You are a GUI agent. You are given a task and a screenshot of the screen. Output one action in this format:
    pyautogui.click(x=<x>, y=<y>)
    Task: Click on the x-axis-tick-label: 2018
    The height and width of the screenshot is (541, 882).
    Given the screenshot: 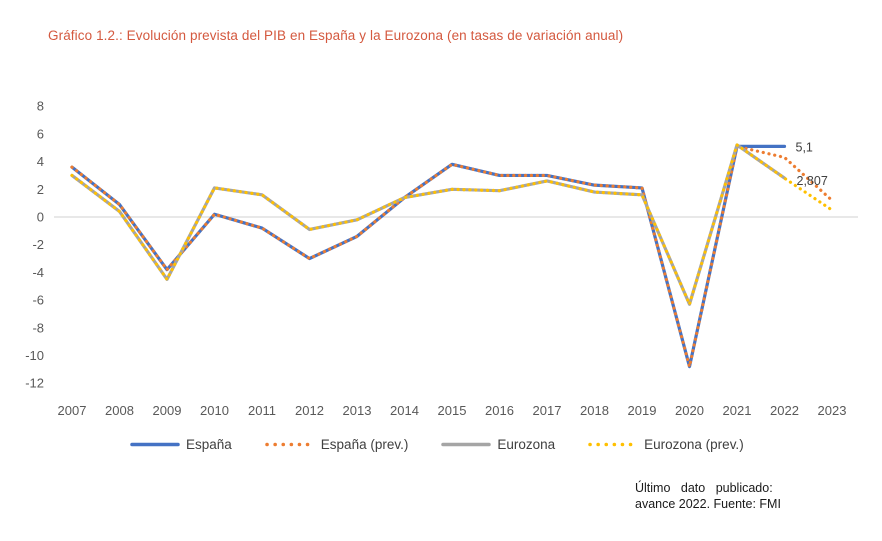 What is the action you would take?
    pyautogui.click(x=594, y=410)
    